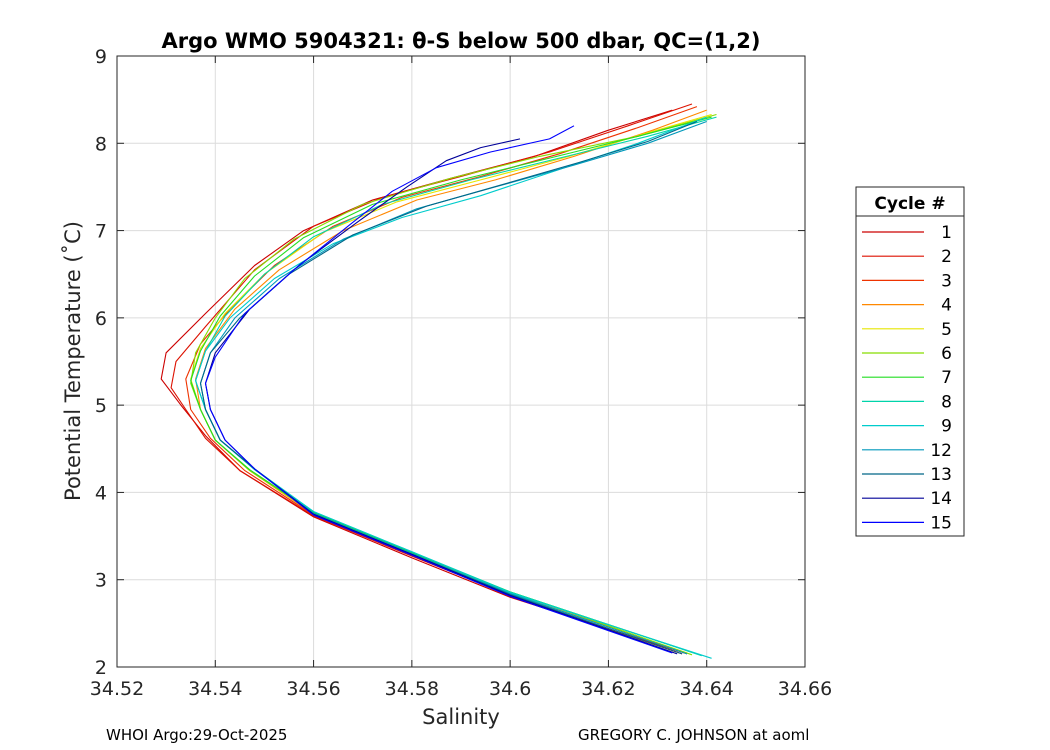 The width and height of the screenshot is (1050, 750). I want to click on y-tick-label: 5, so click(101, 406).